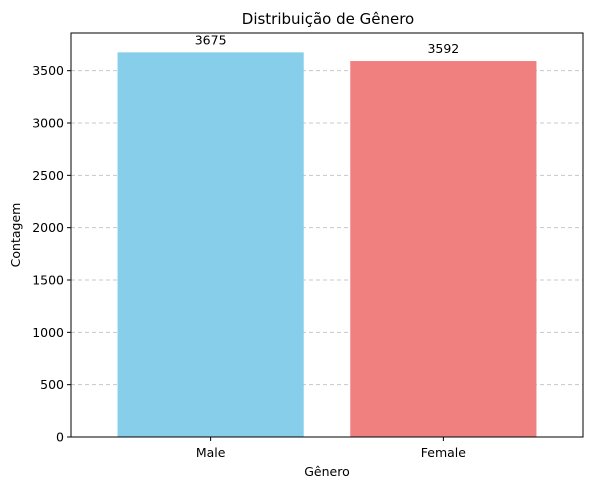 The width and height of the screenshot is (590, 490). What do you see at coordinates (328, 19) in the screenshot?
I see `chart-title: Distribuição de Gênero` at bounding box center [328, 19].